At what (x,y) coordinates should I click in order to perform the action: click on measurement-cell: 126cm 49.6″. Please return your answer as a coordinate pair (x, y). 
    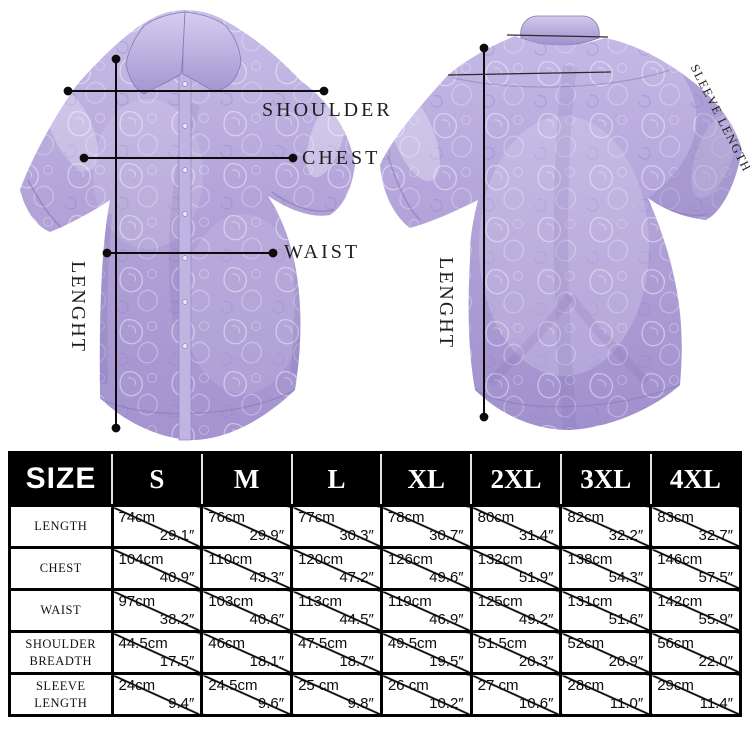
    Looking at the image, I should click on (426, 568).